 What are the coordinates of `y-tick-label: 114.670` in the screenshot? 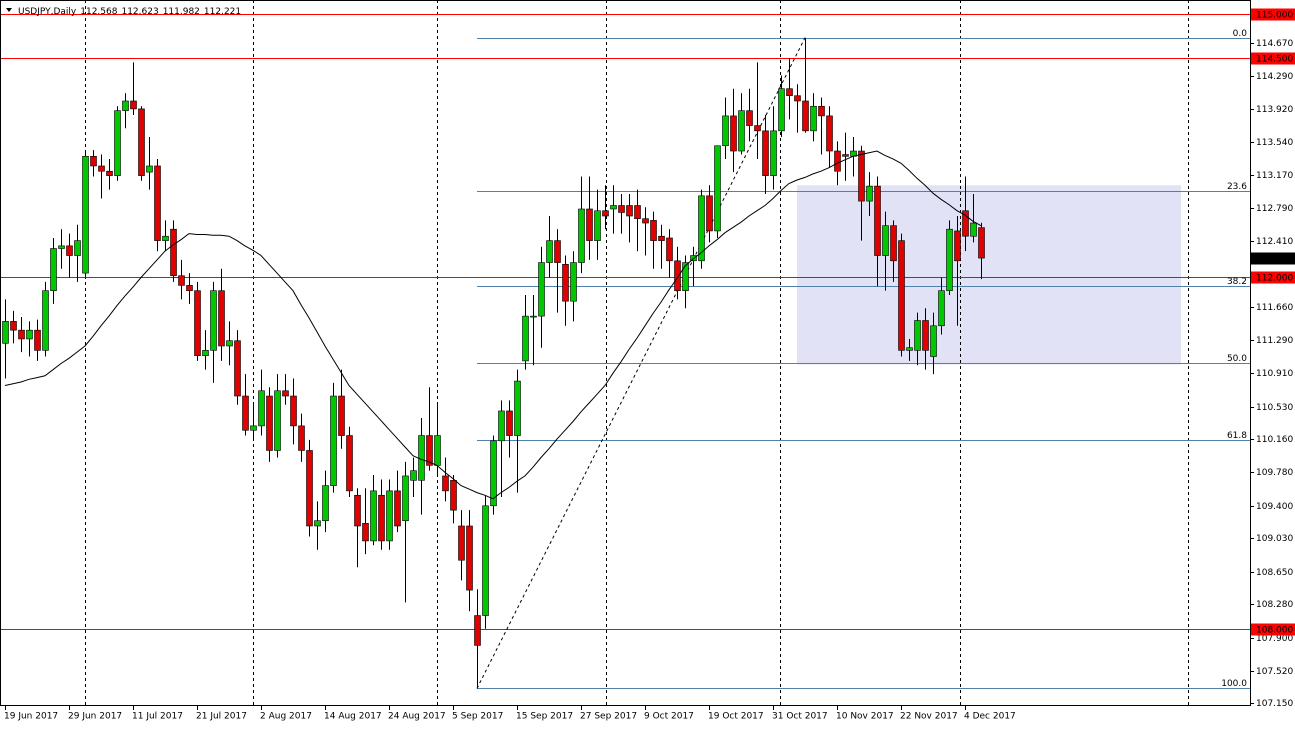 It's located at (1274, 44).